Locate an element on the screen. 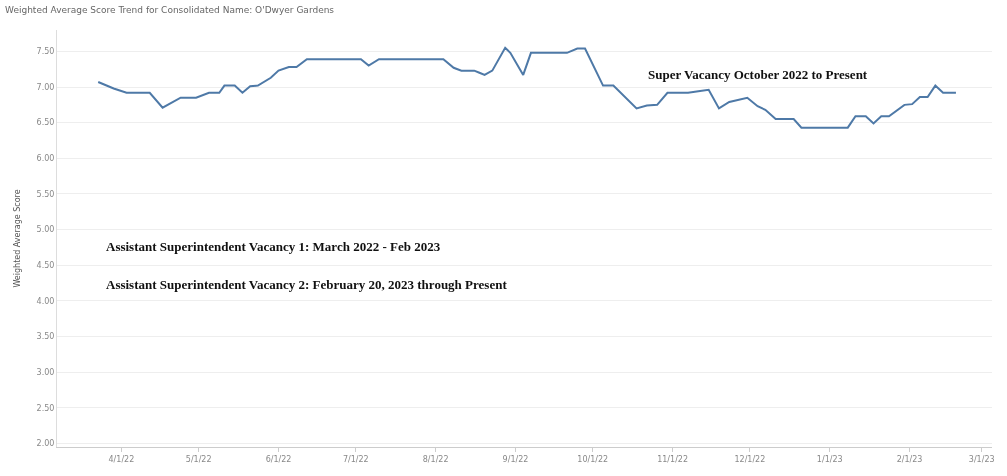  annotation: Assistant Superintendent Vacancy 1: March 2022 - Feb 2023 is located at coordinates (273, 246).